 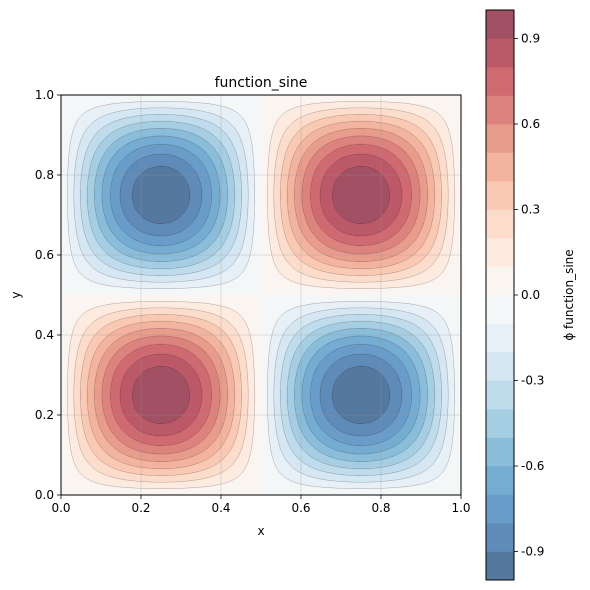 What do you see at coordinates (261, 83) in the screenshot?
I see `chart-title: function_sine` at bounding box center [261, 83].